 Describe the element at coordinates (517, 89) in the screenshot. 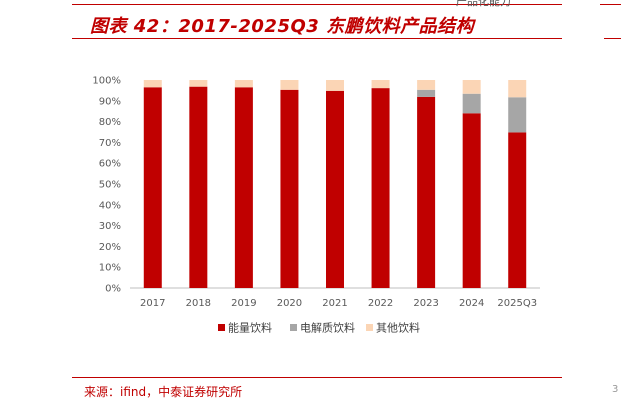

I see `bar-segment-other-2025Q3` at that location.